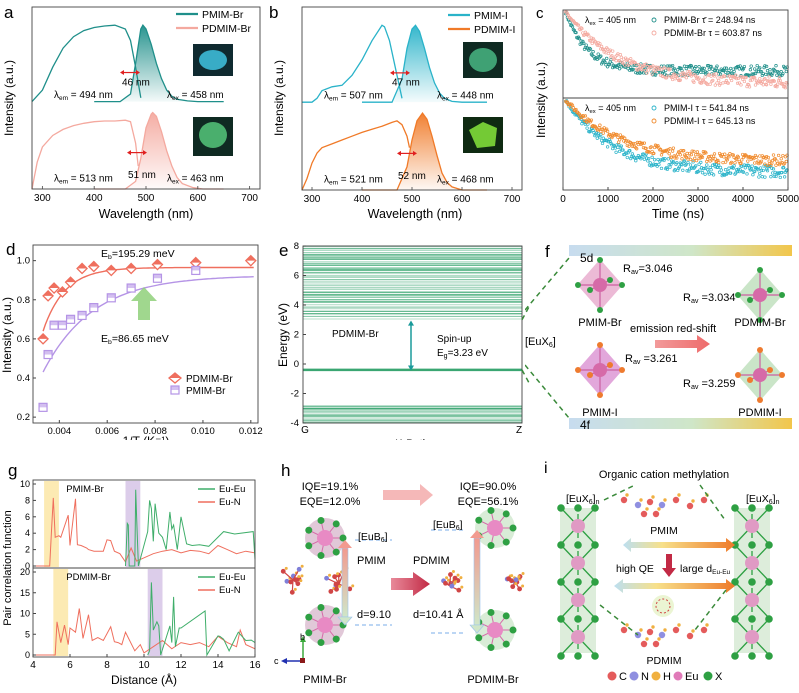 The image size is (799, 693). Describe the element at coordinates (665, 582) in the screenshot. I see `chains` at that location.